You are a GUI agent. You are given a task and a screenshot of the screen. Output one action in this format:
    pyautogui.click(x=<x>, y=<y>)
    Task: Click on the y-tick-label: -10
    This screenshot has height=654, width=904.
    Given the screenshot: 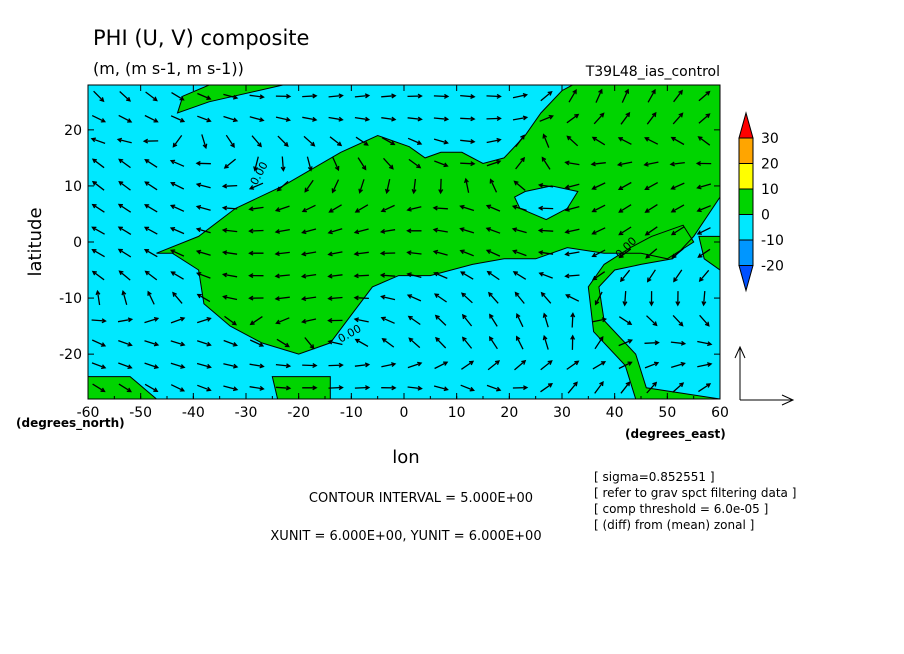 What is the action you would take?
    pyautogui.click(x=70, y=299)
    